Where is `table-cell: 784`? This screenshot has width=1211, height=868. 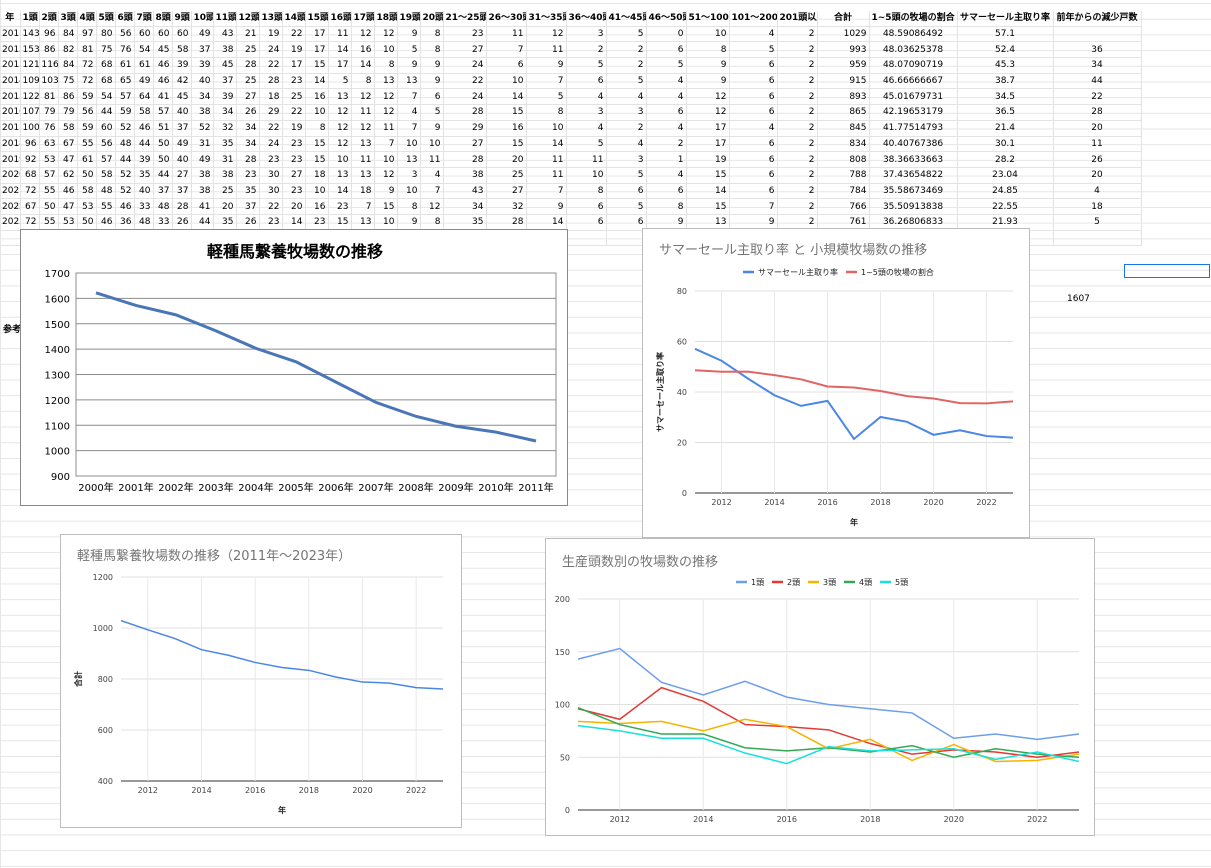 table-cell: 784 is located at coordinates (843, 191).